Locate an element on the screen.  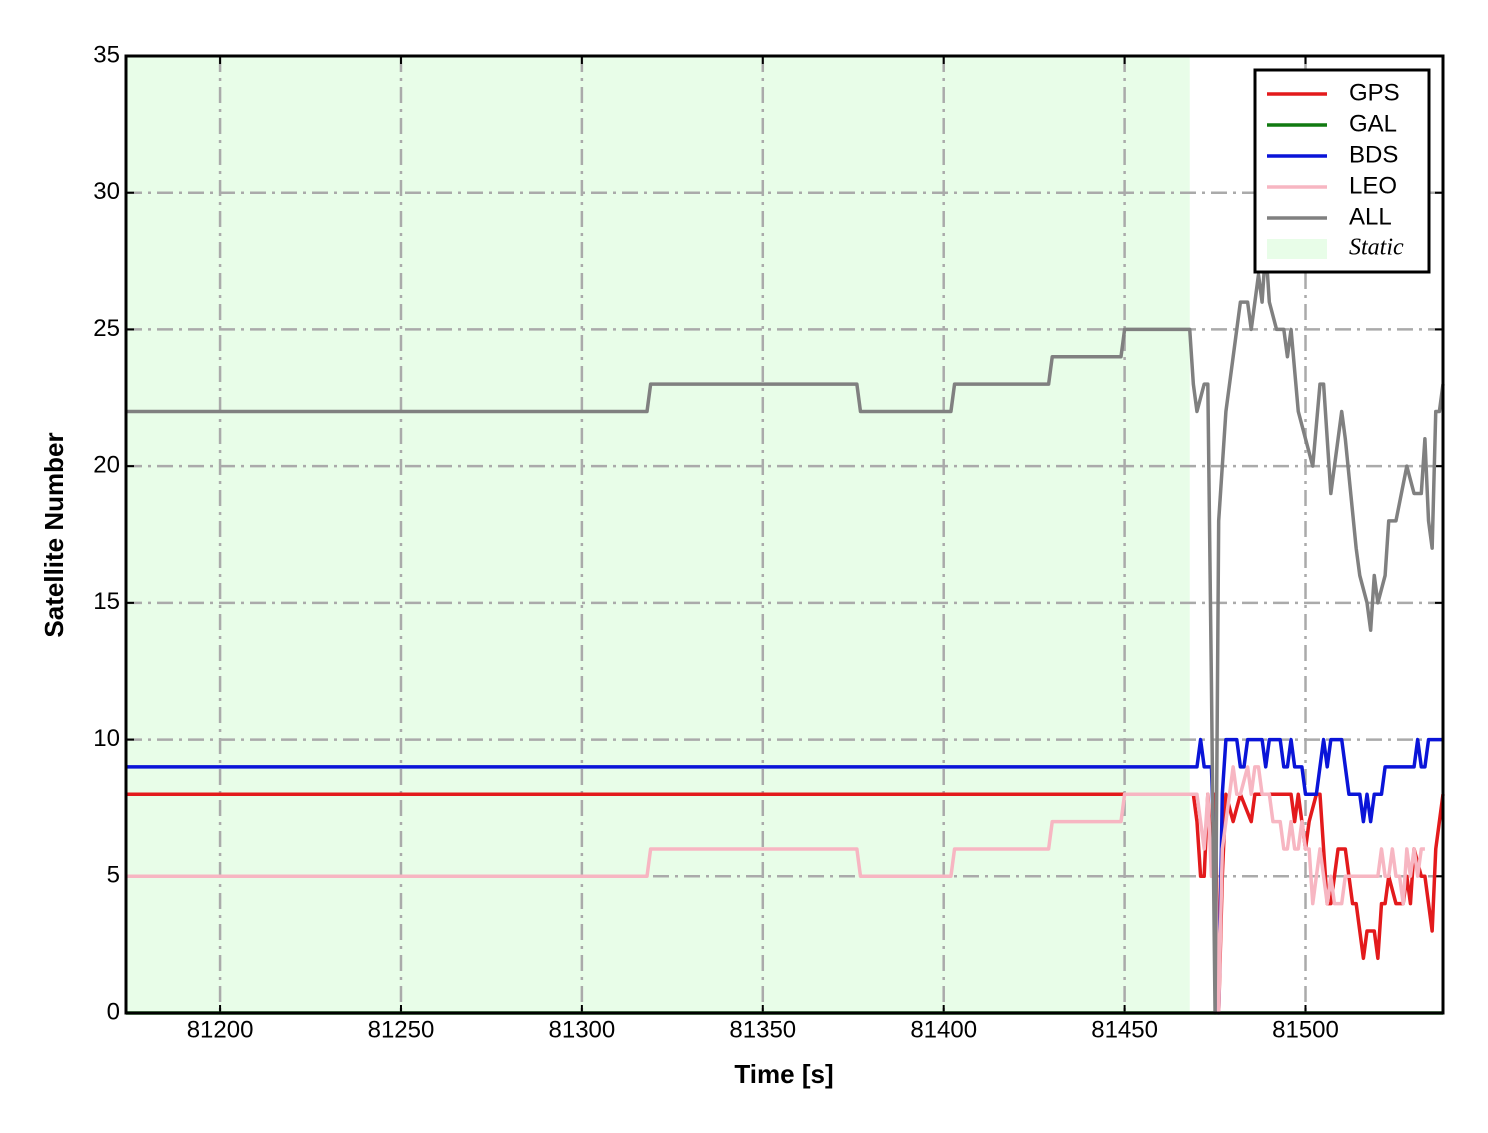
y-tick-label: 20 is located at coordinates (106, 464).